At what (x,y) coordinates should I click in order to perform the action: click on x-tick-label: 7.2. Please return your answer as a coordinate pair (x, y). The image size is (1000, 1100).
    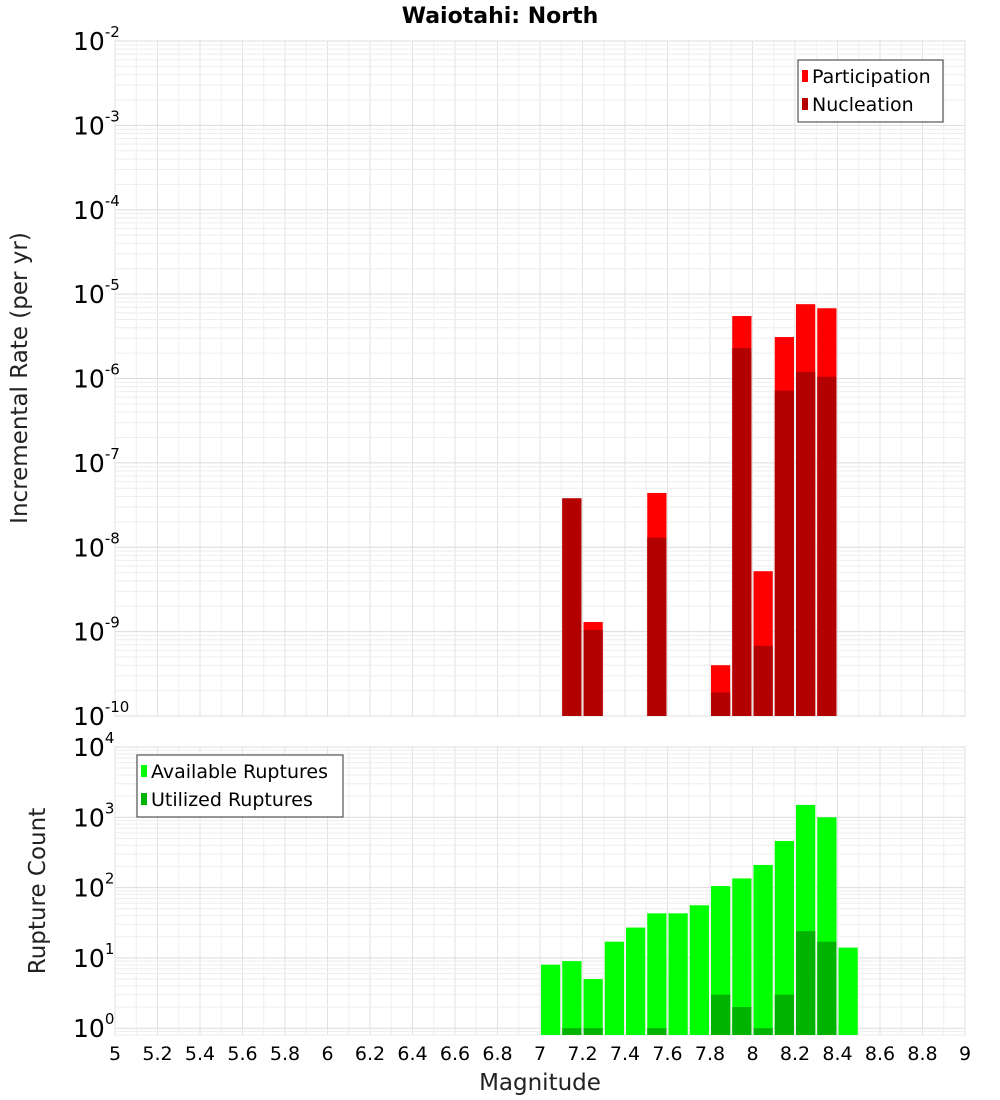
    Looking at the image, I should click on (582, 1054).